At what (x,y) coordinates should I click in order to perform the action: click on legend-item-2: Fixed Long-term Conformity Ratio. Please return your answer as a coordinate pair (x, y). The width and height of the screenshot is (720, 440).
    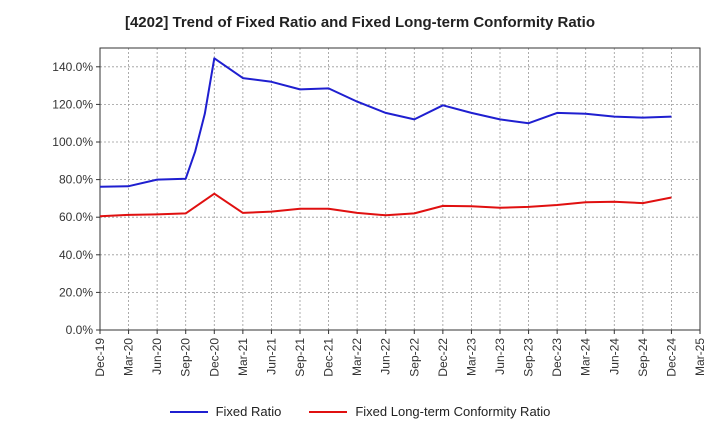
    Looking at the image, I should click on (429, 411).